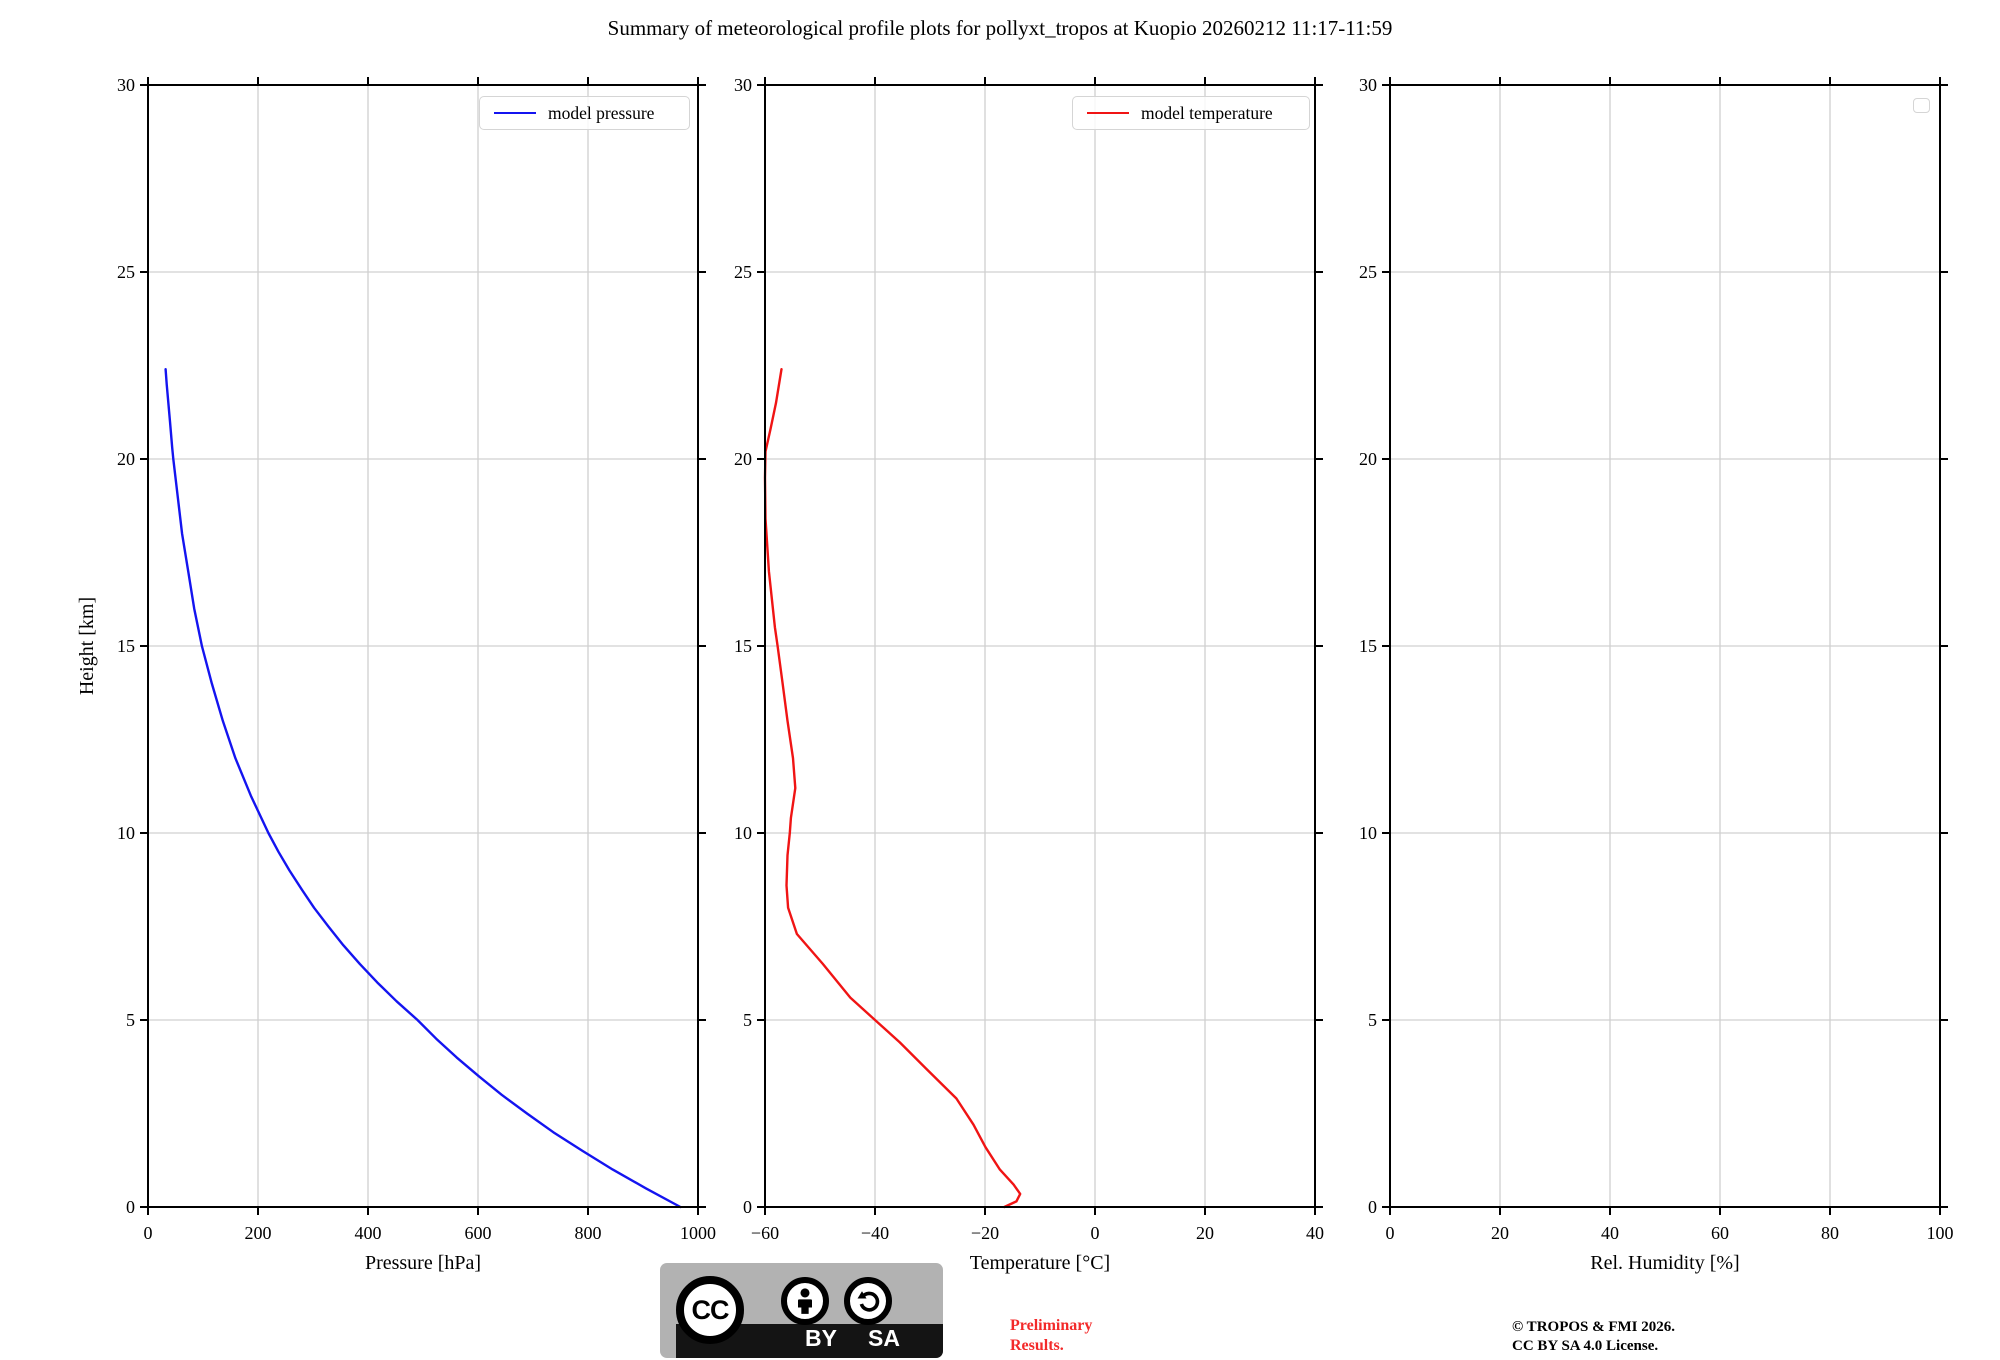 The image size is (2000, 1360). I want to click on svg-text: Height [km], so click(87, 646).